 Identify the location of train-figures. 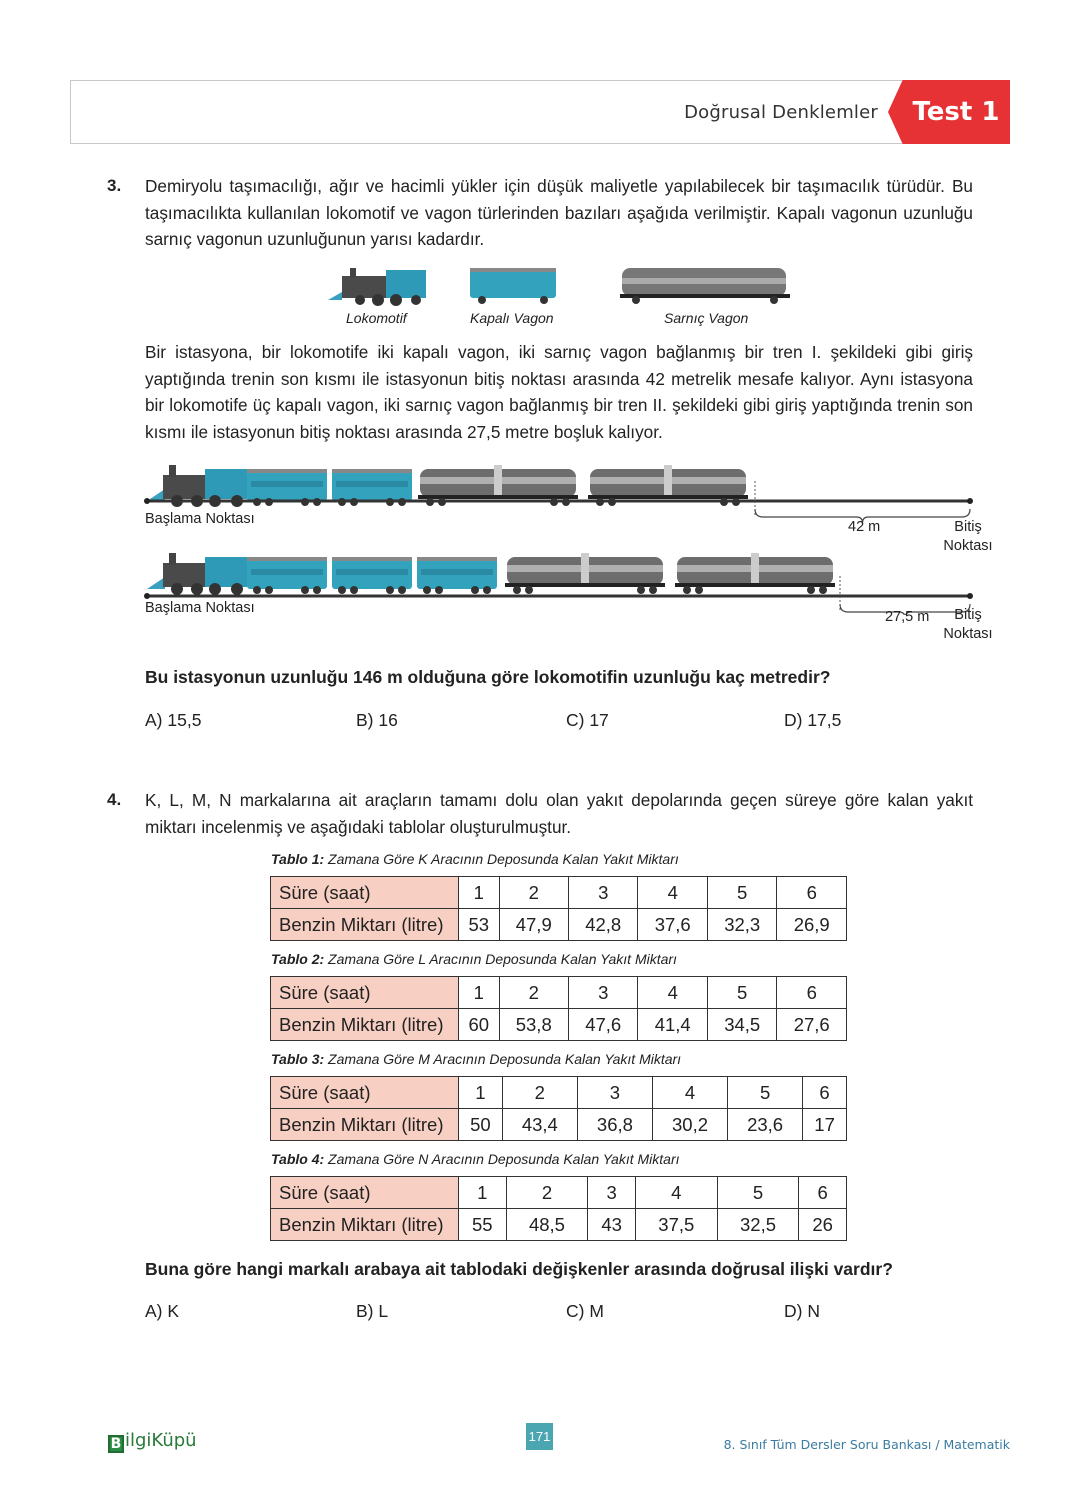
(558, 540).